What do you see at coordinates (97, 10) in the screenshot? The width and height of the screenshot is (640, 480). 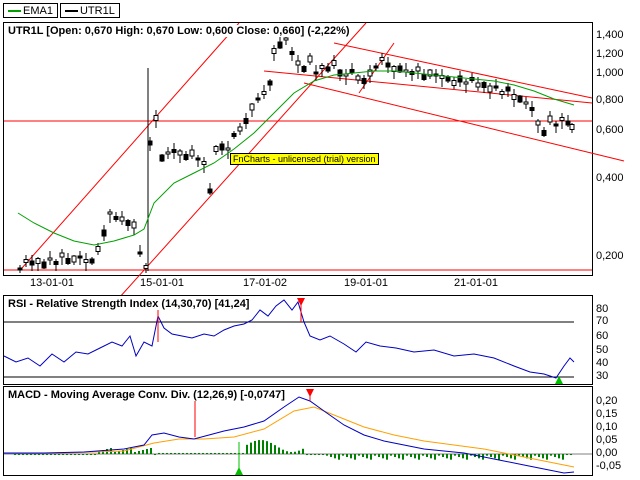 I see `legend-label-utr1l: UTR1L` at bounding box center [97, 10].